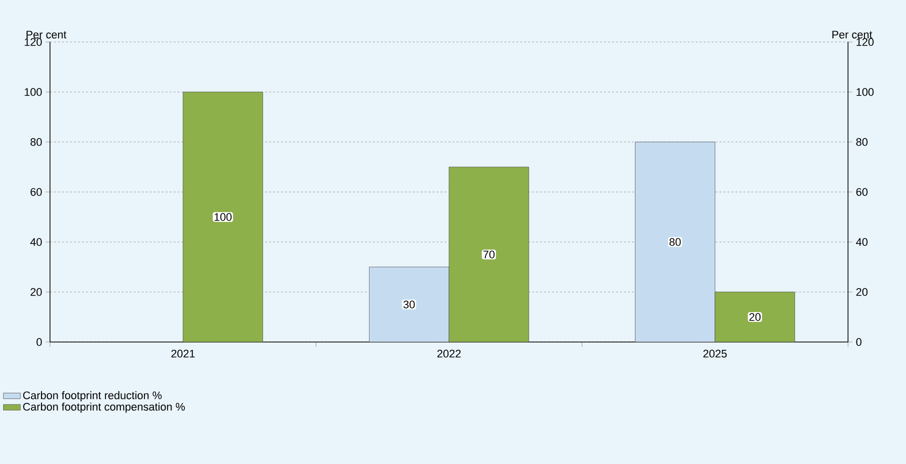 This screenshot has height=464, width=906. I want to click on y-axis-title: Per cent, so click(46, 34).